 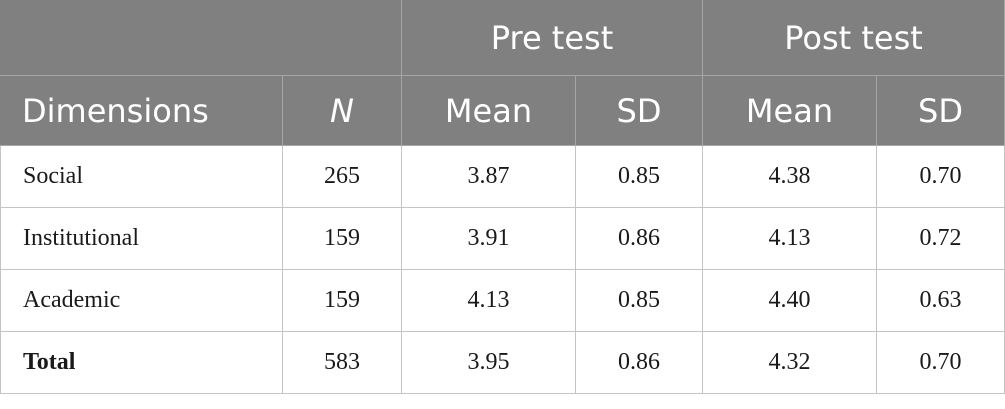 What do you see at coordinates (489, 239) in the screenshot?
I see `table-cell: 3.91` at bounding box center [489, 239].